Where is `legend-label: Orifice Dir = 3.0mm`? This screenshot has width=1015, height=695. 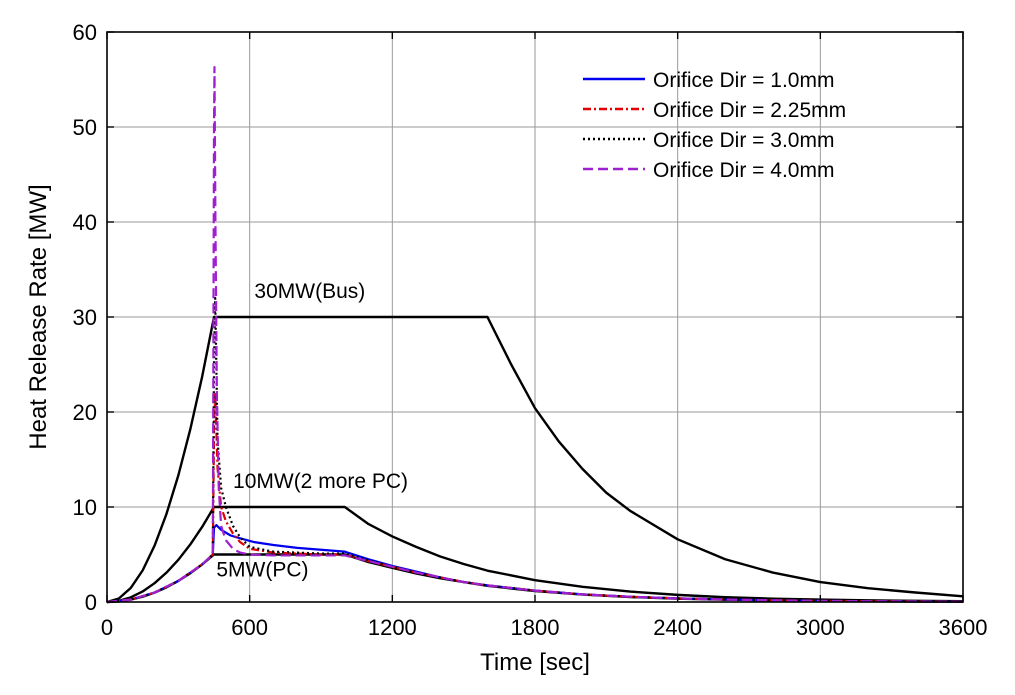
legend-label: Orifice Dir = 3.0mm is located at coordinates (743, 140).